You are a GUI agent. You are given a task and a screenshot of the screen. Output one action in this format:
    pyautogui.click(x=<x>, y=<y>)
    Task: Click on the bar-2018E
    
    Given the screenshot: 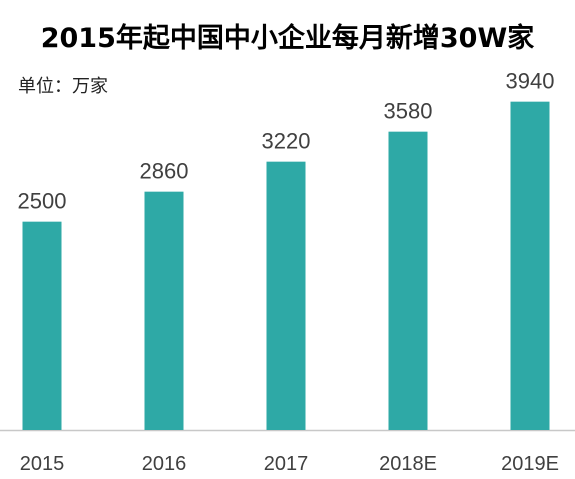 What is the action you would take?
    pyautogui.click(x=408, y=280)
    